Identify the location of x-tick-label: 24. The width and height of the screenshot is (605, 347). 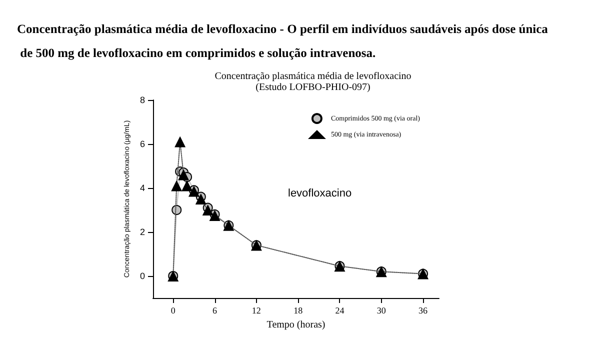
(340, 311).